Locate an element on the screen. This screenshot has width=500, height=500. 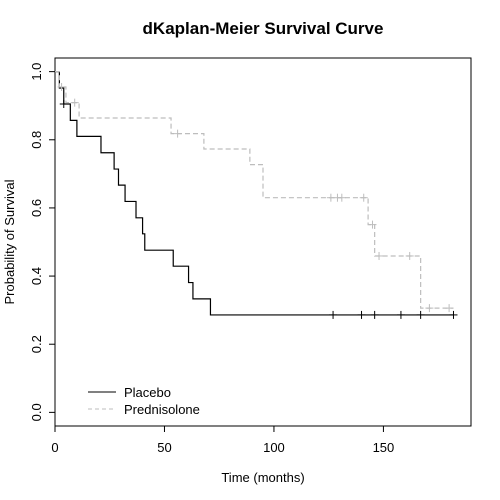
y-tick-label: 0.4 is located at coordinates (36, 276).